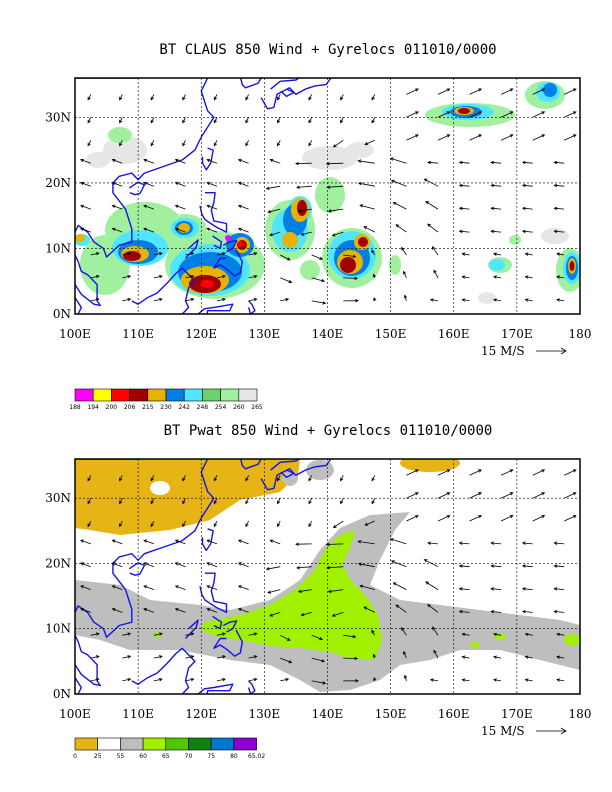 The image size is (612, 792). I want to click on y-tick-label: 0N, so click(62, 694).